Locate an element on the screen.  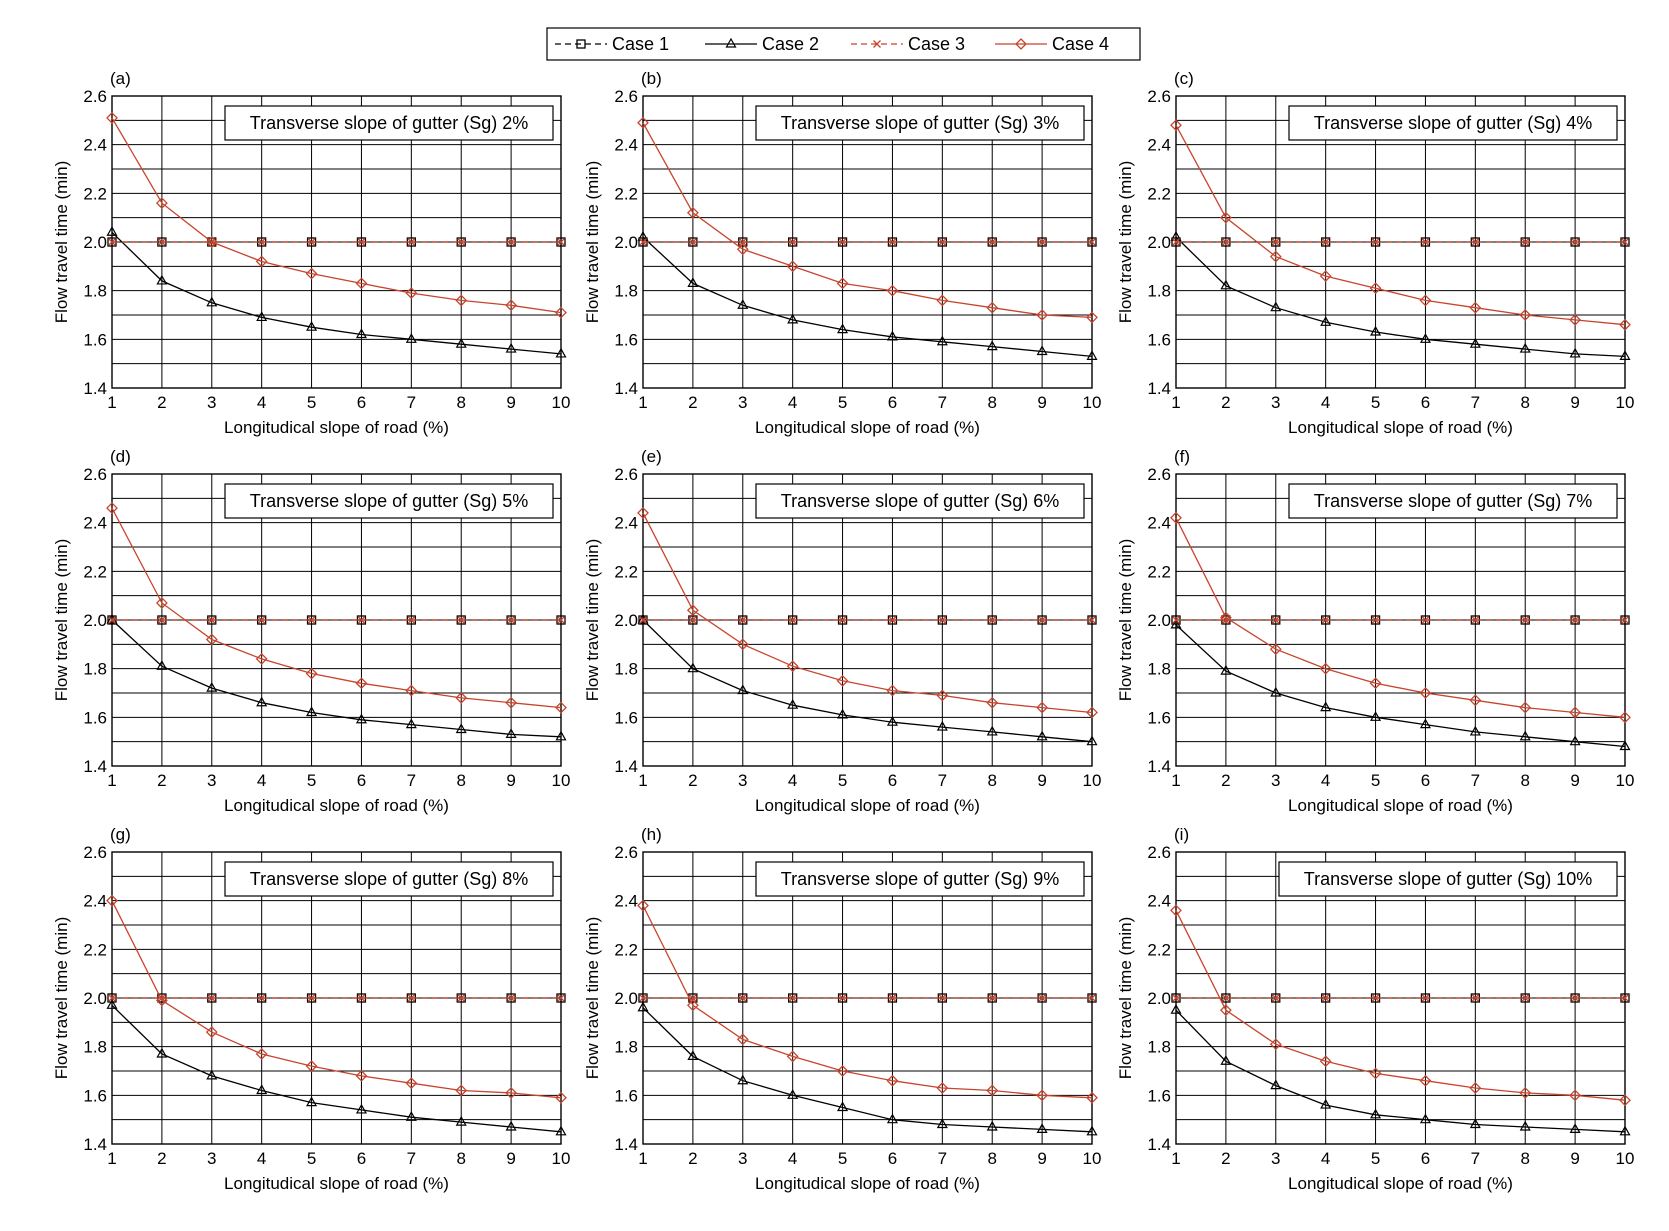
panel-title: Transverse slope of gutter (Sg) 8% is located at coordinates (389, 879).